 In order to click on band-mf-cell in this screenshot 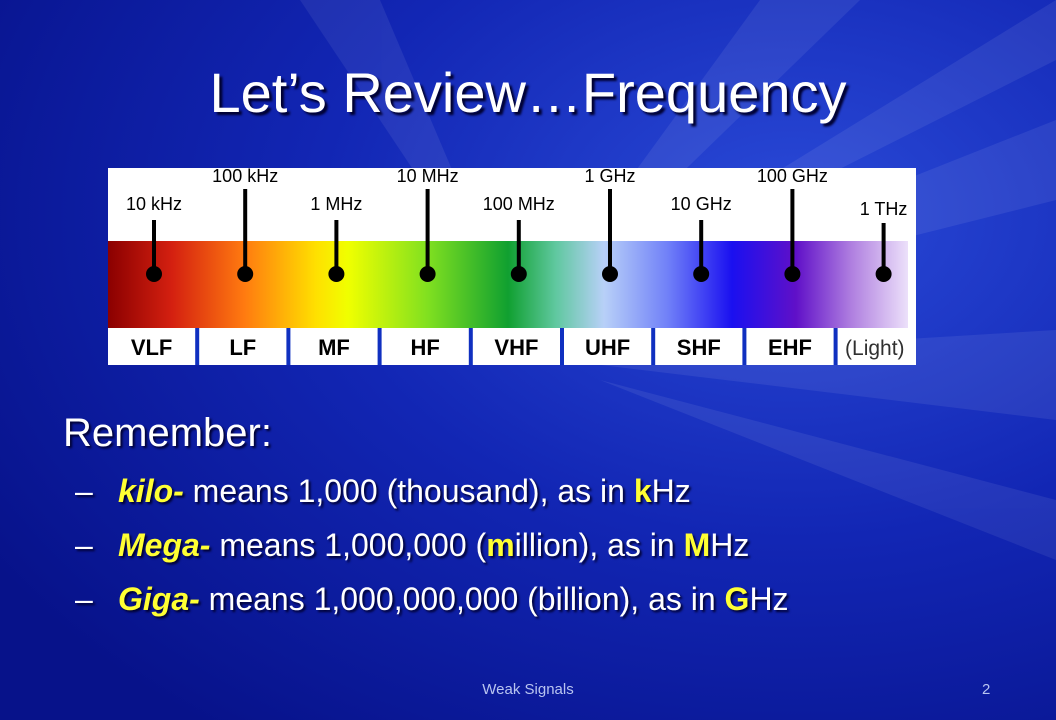, I will do `click(334, 346)`.